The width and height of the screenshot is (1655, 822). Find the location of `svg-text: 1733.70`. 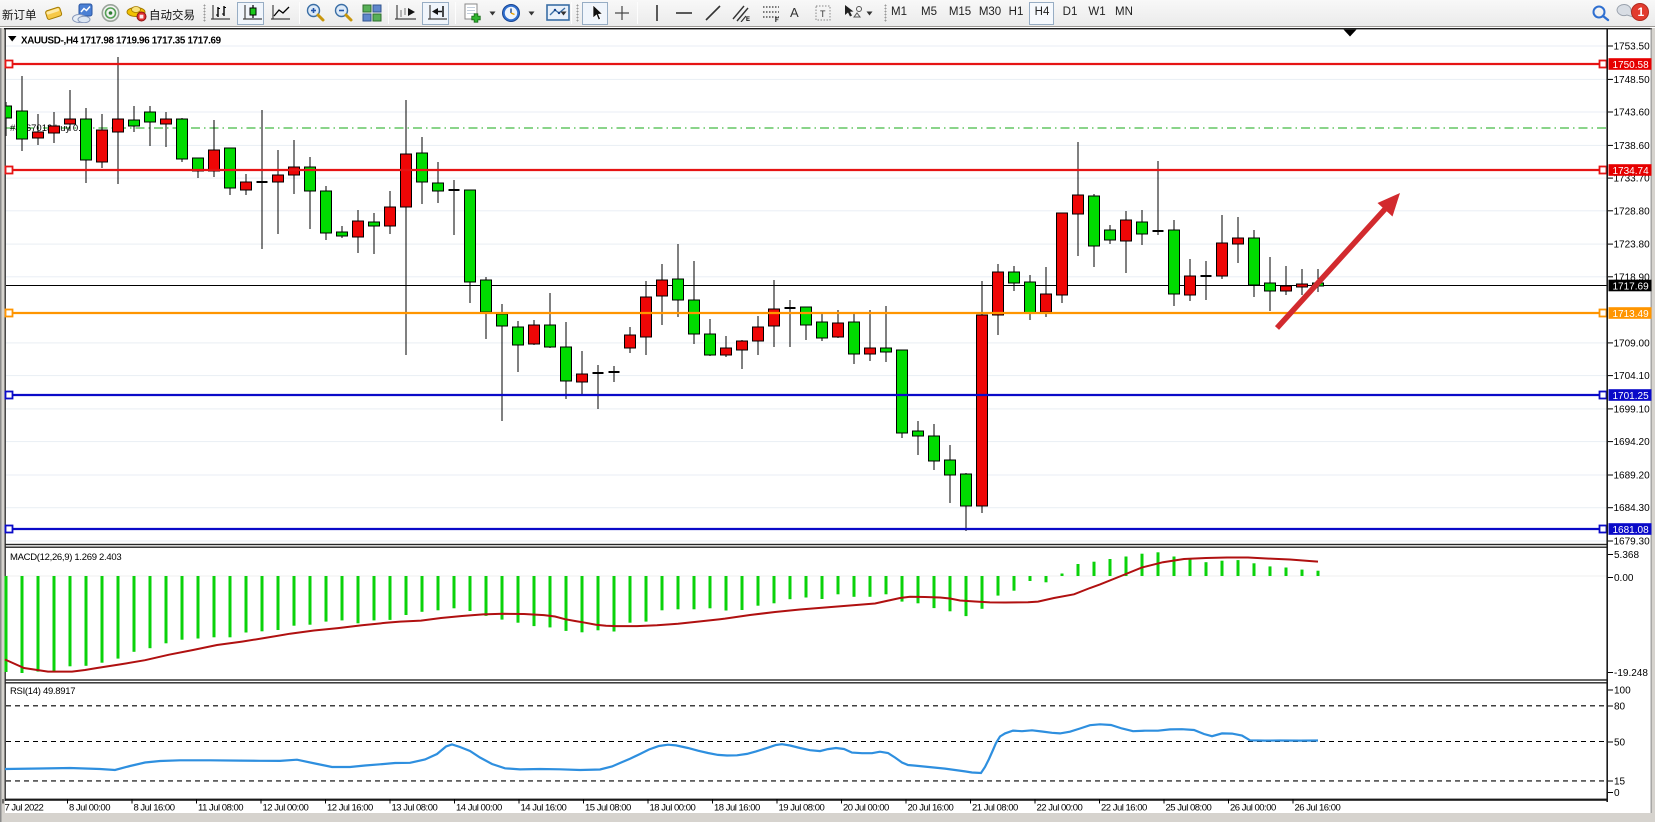

svg-text: 1733.70 is located at coordinates (1632, 179).